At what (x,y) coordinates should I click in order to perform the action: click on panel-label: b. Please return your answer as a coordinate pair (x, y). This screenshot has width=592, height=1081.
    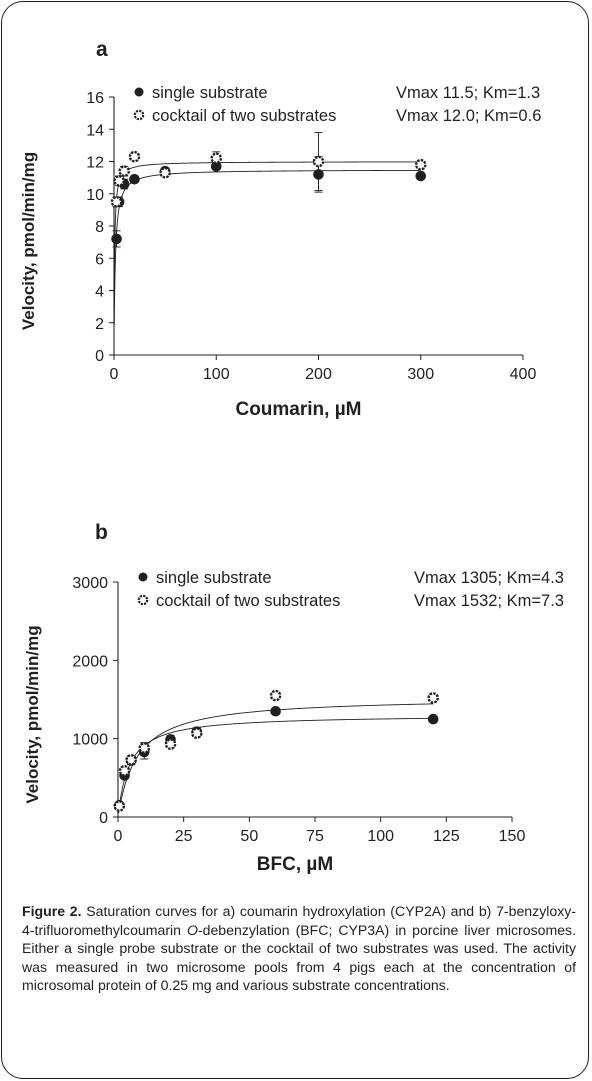
    Looking at the image, I should click on (101, 532).